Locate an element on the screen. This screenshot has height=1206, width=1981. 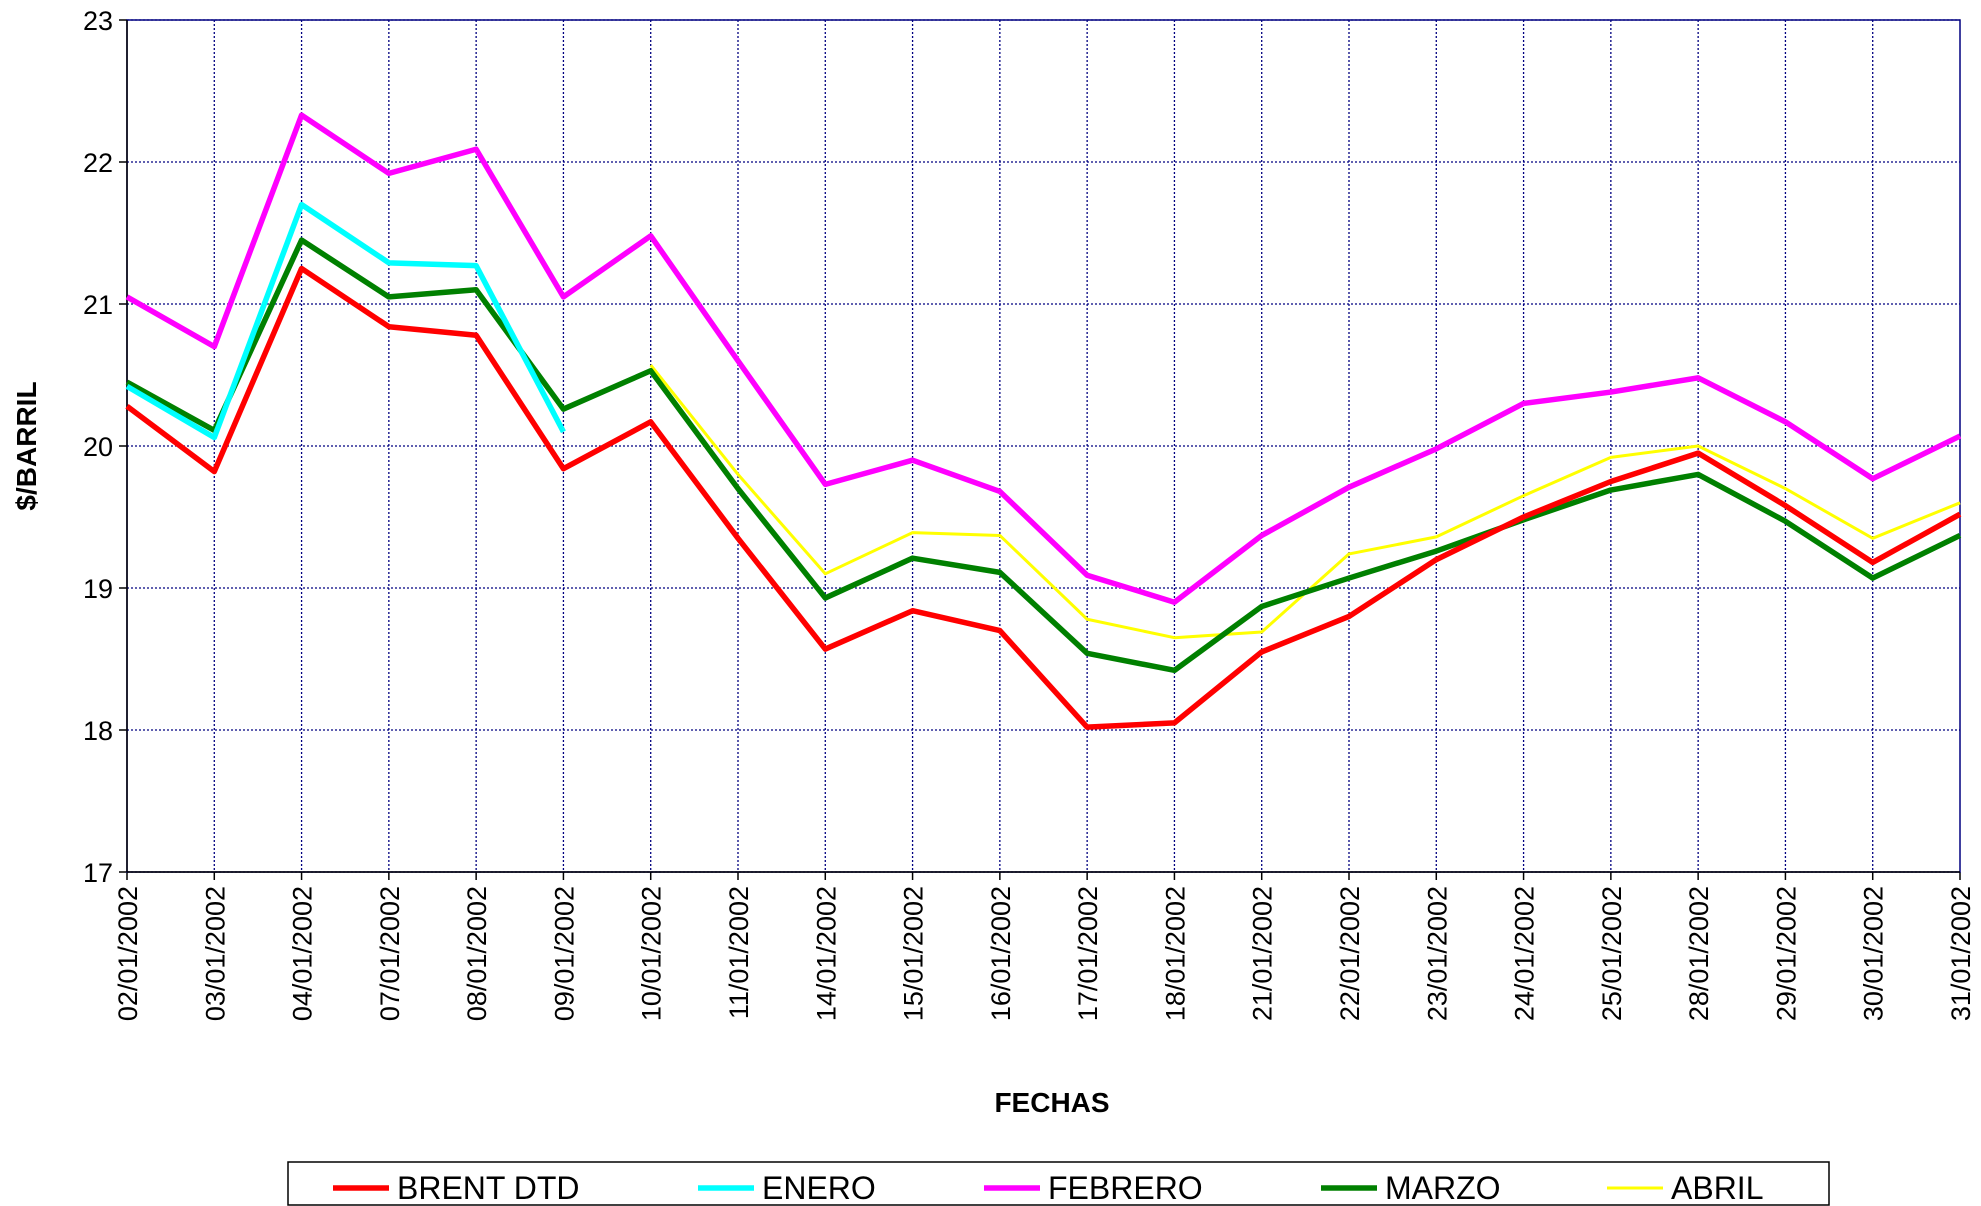
x-tick-label: 15/01/2002 is located at coordinates (914, 953).